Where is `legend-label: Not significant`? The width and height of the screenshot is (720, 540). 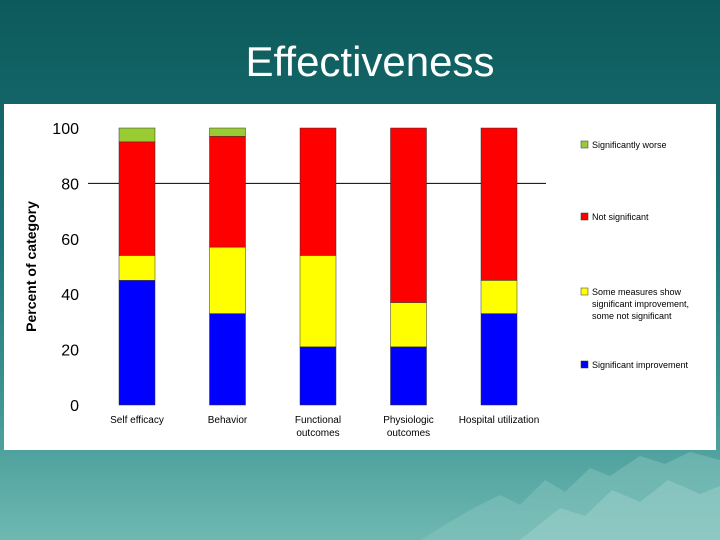
legend-label: Not significant is located at coordinates (620, 217).